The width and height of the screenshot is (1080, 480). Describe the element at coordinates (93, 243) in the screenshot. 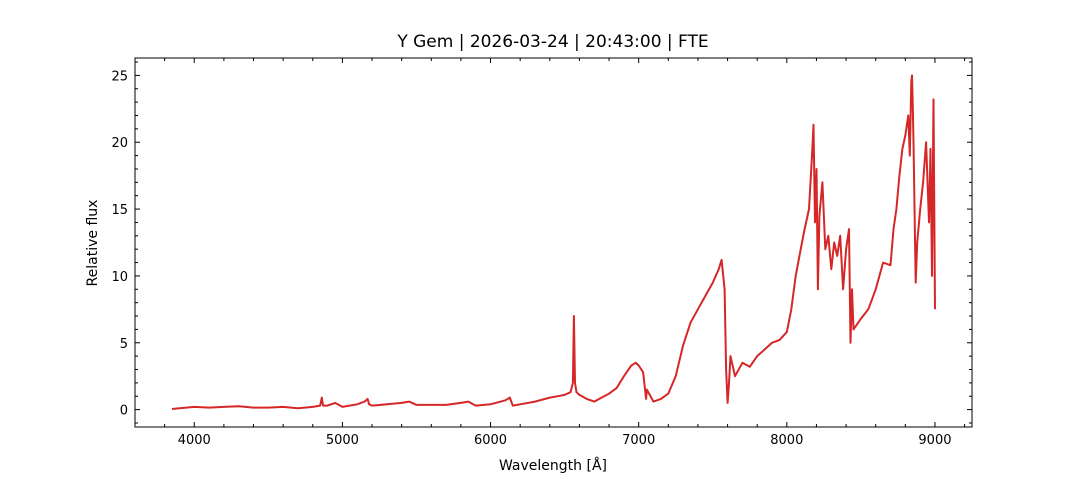

I see `y-axis-label: Relative flux` at that location.